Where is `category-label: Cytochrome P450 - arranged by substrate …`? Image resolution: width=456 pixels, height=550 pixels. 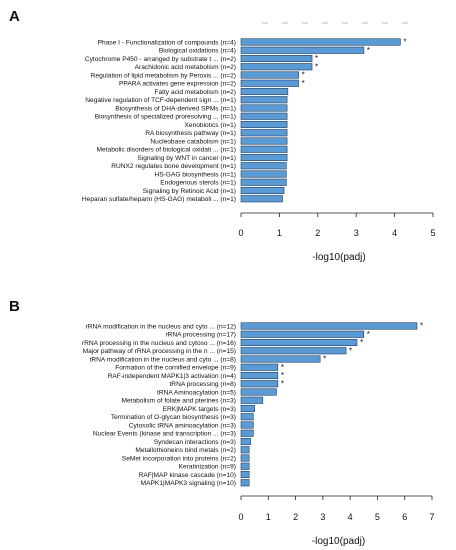 category-label: Cytochrome P450 - arranged by substrate … is located at coordinates (160, 59).